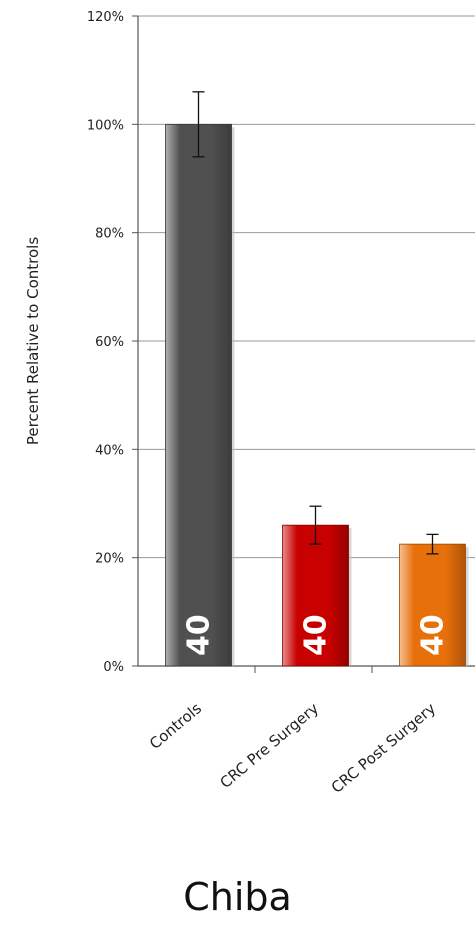 The height and width of the screenshot is (931, 475). What do you see at coordinates (237, 897) in the screenshot?
I see `chart-title: Chiba` at bounding box center [237, 897].